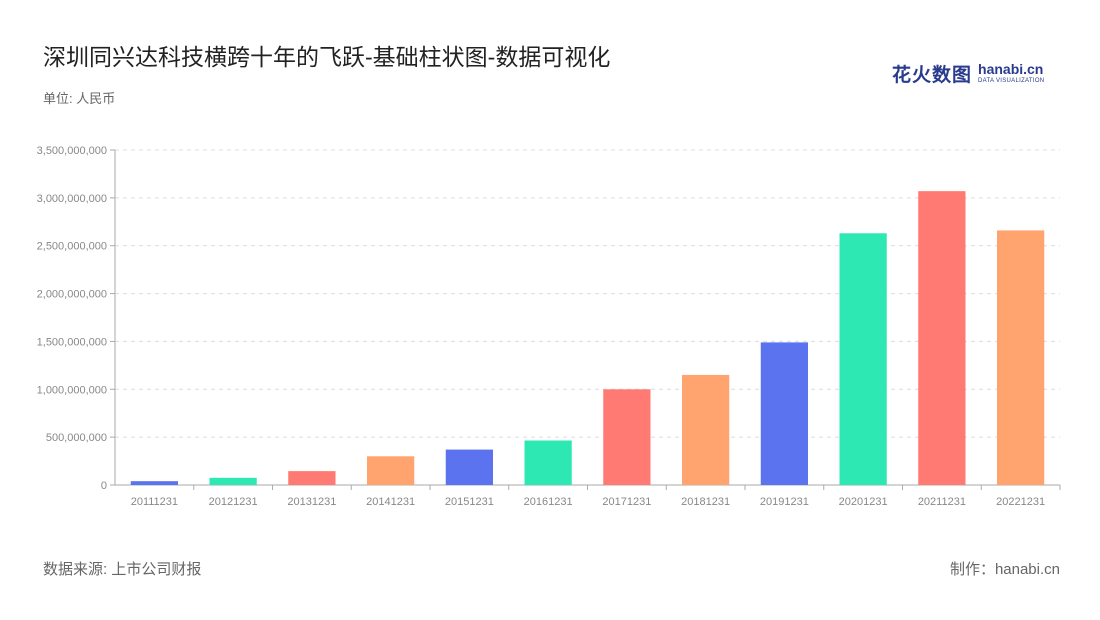 The width and height of the screenshot is (1100, 620). Describe the element at coordinates (72, 199) in the screenshot. I see `y-tick-label: 3,000,000,000` at that location.